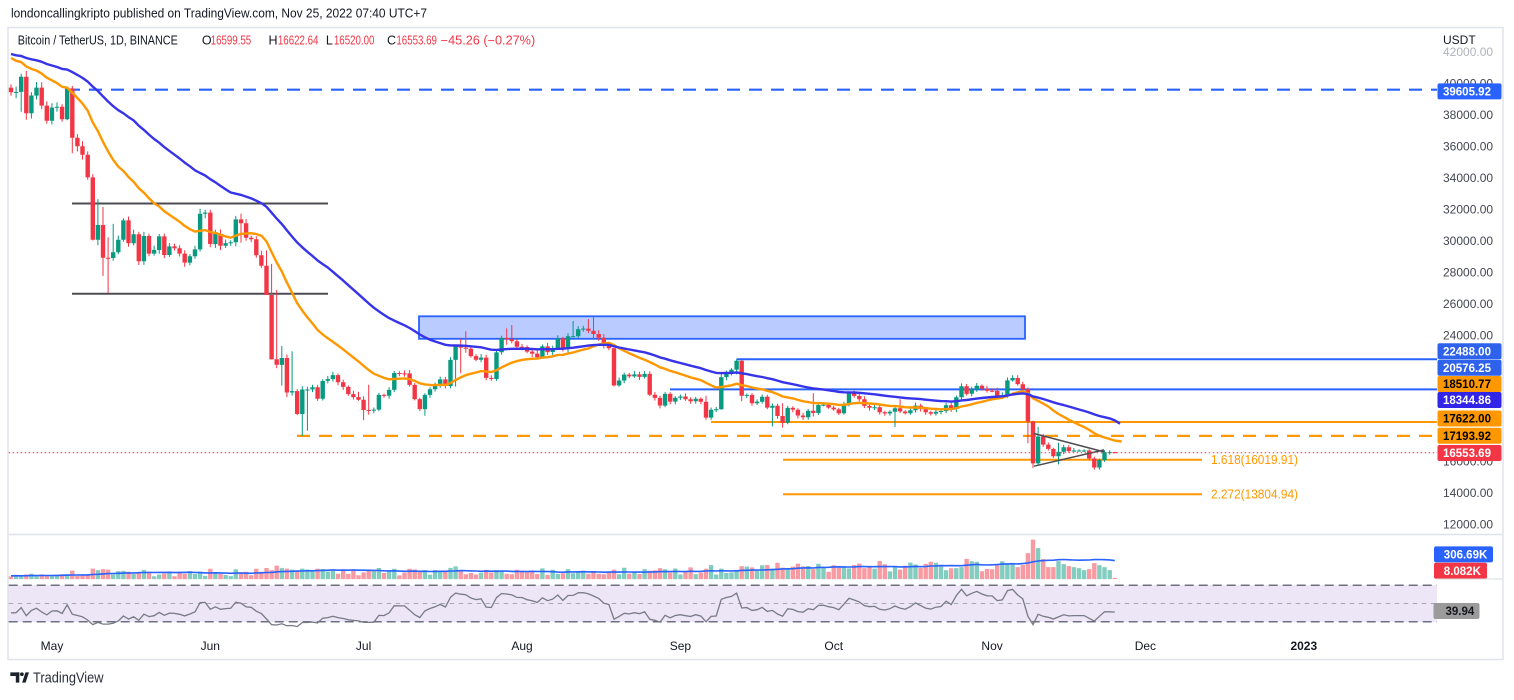 The width and height of the screenshot is (1514, 700). Describe the element at coordinates (1468, 304) in the screenshot. I see `svg-text: 26000.00` at that location.